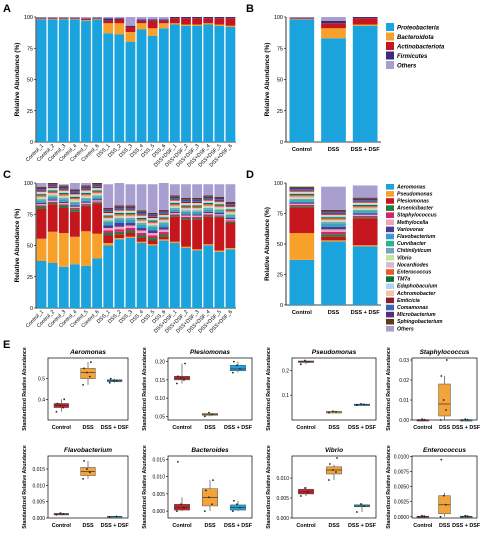  I want to click on panel-letter-D: D, so click(250, 175).